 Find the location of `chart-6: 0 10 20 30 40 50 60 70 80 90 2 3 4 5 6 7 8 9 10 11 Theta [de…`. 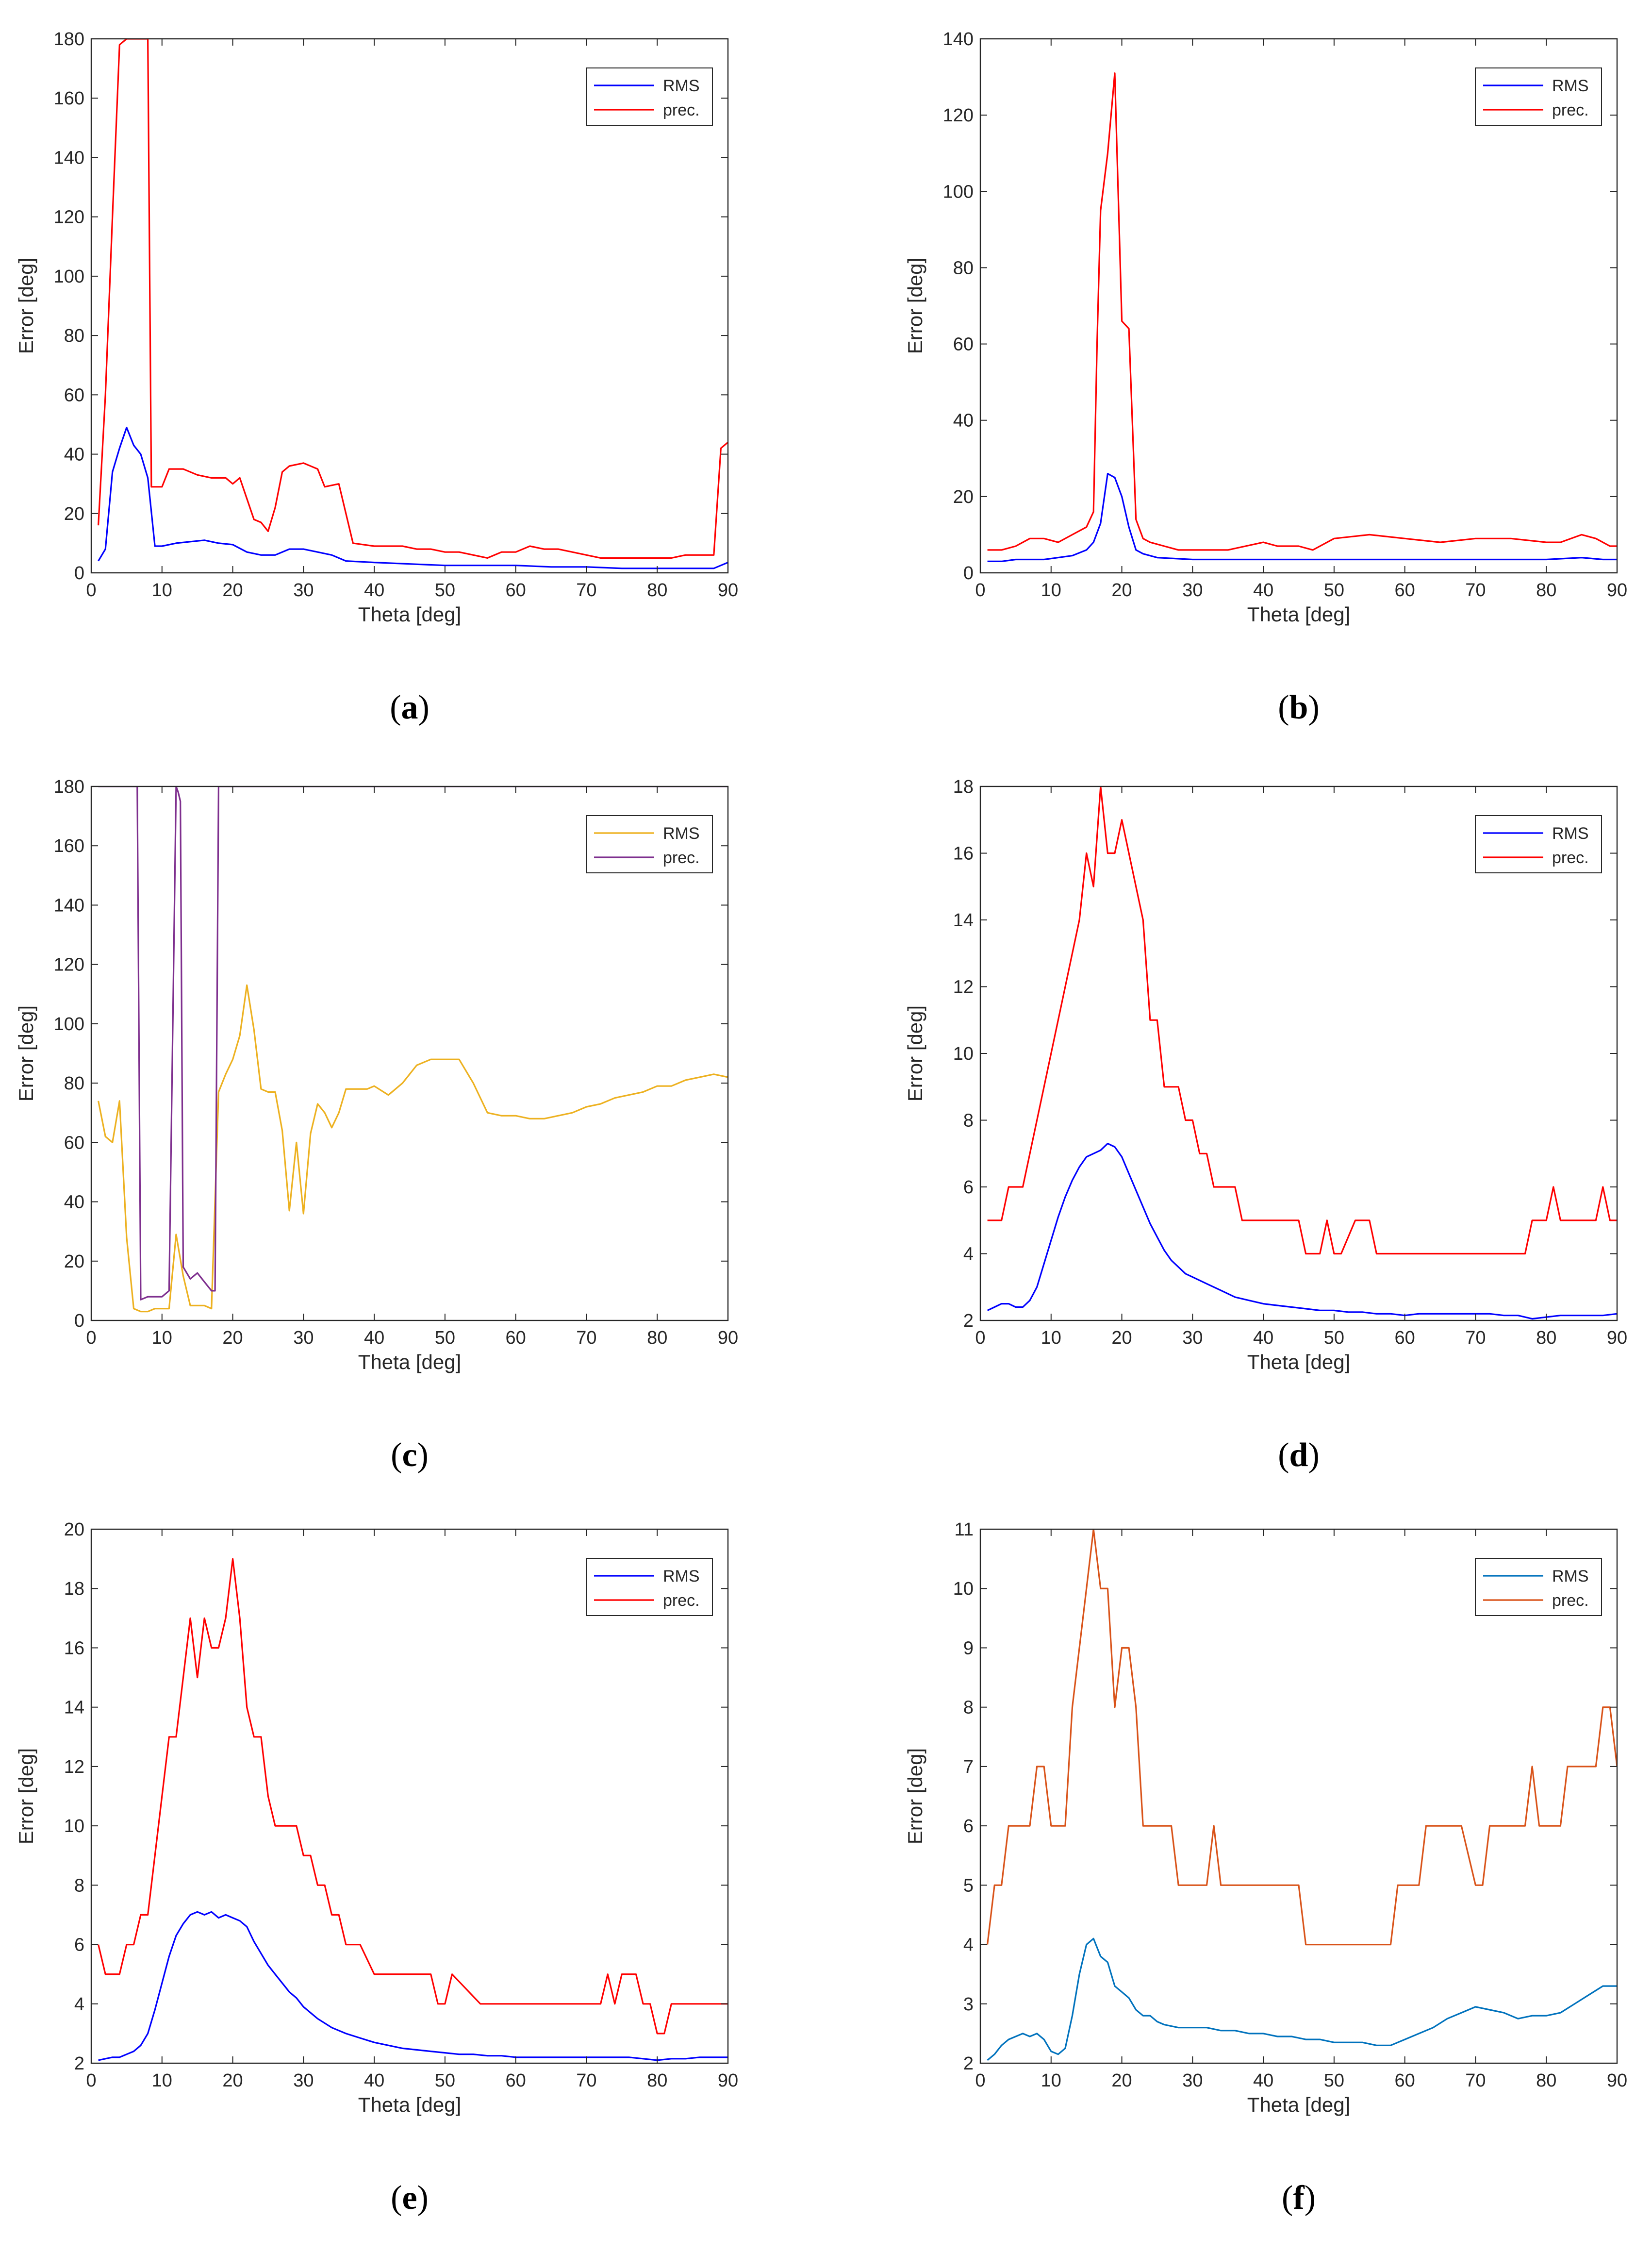

chart-6: 0 10 20 30 40 50 60 70 80 90 2 3 4 5 6 7 8 9 10 11 Theta [de… is located at coordinates (1265, 1868).